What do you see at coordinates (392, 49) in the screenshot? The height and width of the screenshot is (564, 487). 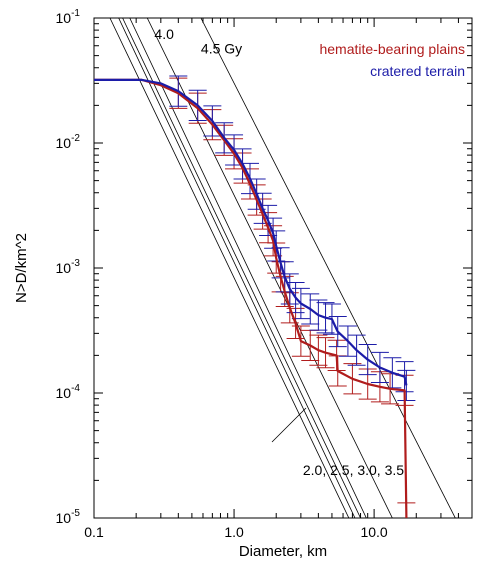 I see `legend-entry-hematite-bearing-plains: hematite-bearing plains` at bounding box center [392, 49].